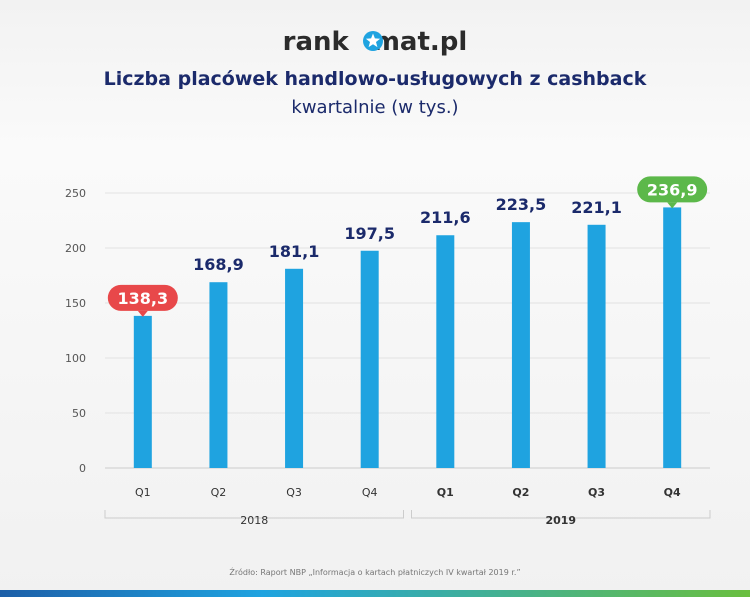 The image size is (750, 597). What do you see at coordinates (521, 204) in the screenshot?
I see `data-label: 223,5` at bounding box center [521, 204].